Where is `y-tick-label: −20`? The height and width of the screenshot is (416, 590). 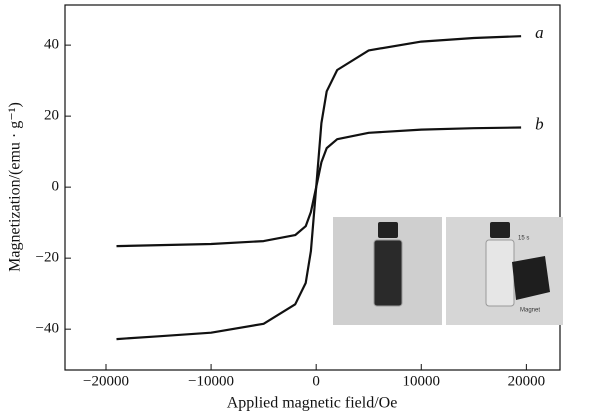
y-tick-label: −20 is located at coordinates (47, 258).